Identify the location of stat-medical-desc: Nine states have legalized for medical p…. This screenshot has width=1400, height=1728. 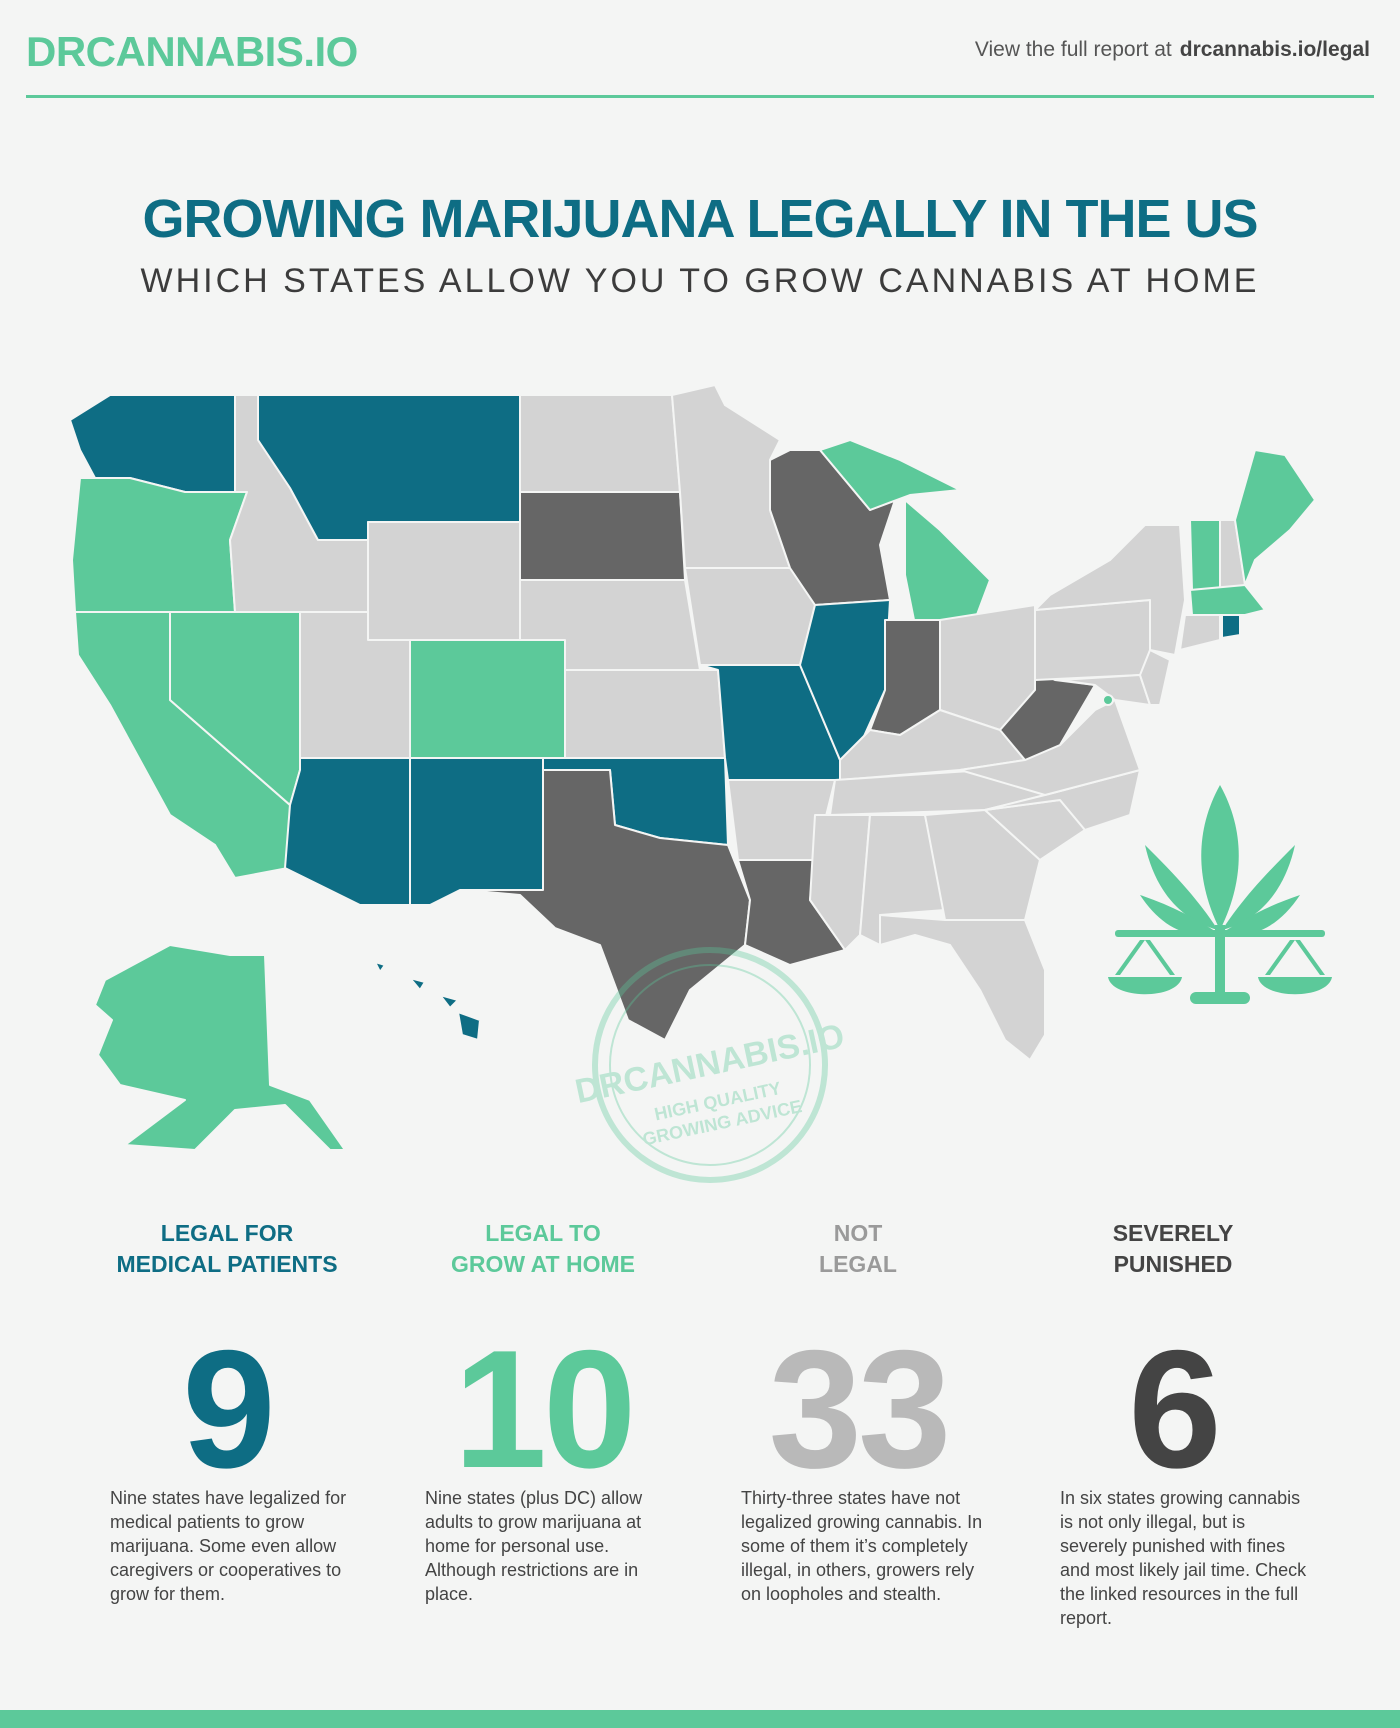
(228, 1546).